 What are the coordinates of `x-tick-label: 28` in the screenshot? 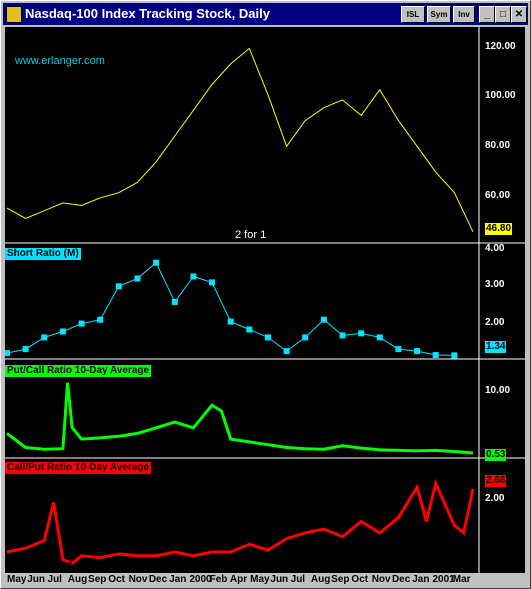 It's located at (300, 566).